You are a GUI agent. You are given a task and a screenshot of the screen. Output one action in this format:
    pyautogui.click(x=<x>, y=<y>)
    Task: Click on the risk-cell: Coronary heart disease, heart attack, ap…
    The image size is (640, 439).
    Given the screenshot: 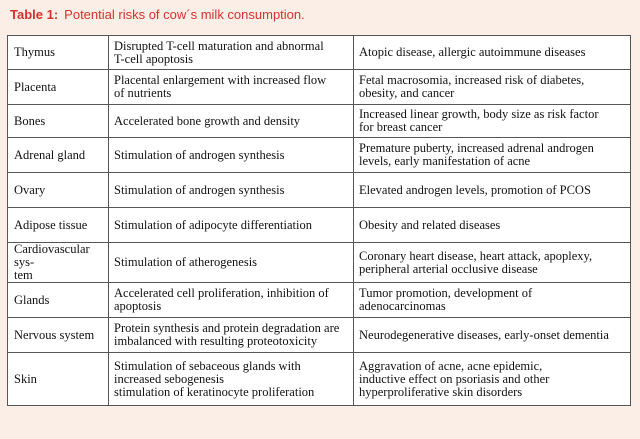 What is the action you would take?
    pyautogui.click(x=492, y=262)
    